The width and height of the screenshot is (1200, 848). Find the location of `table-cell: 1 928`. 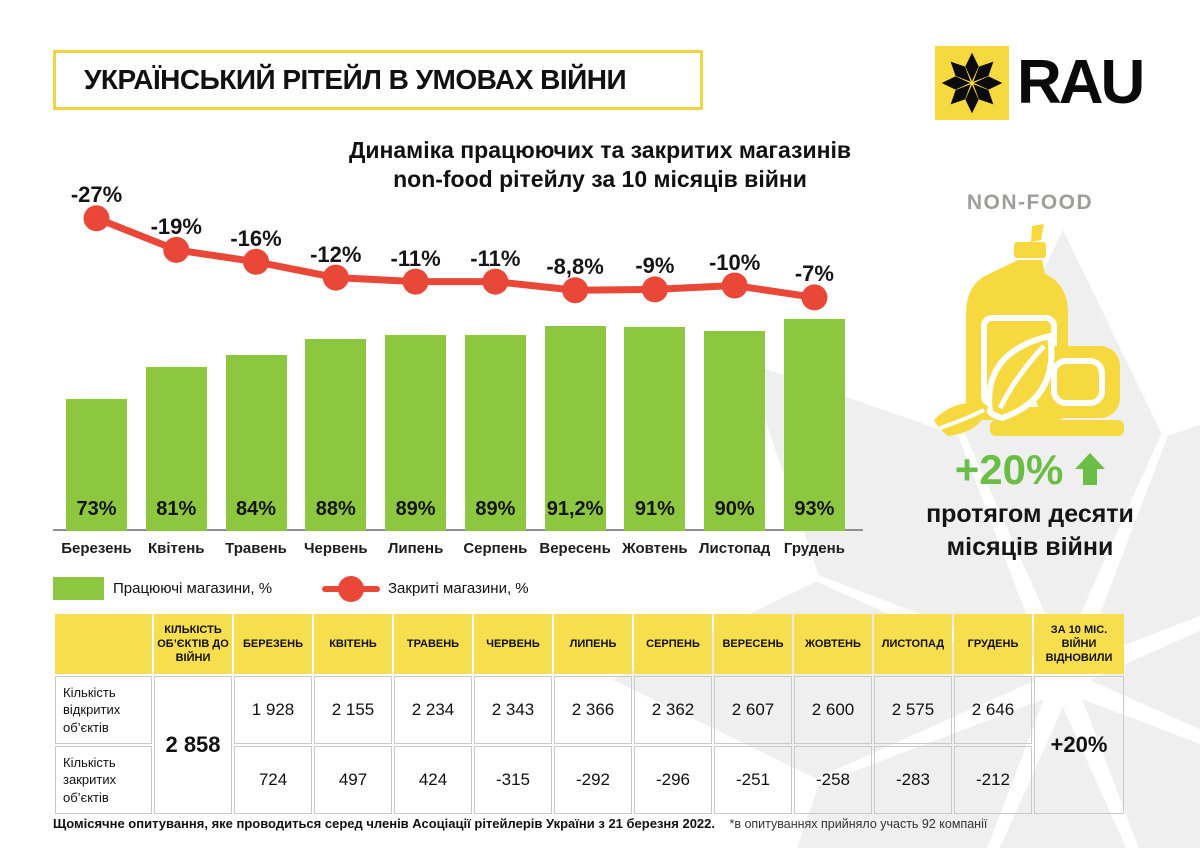

table-cell: 1 928 is located at coordinates (273, 710).